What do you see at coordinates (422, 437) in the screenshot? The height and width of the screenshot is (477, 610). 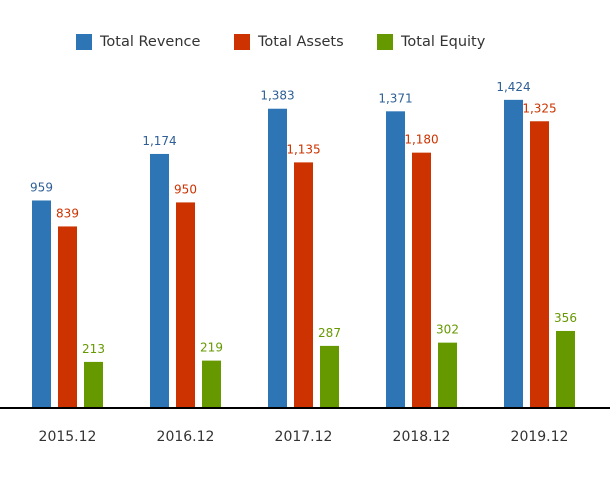 I see `x-tick-label-2018-12: 2018.12` at bounding box center [422, 437].